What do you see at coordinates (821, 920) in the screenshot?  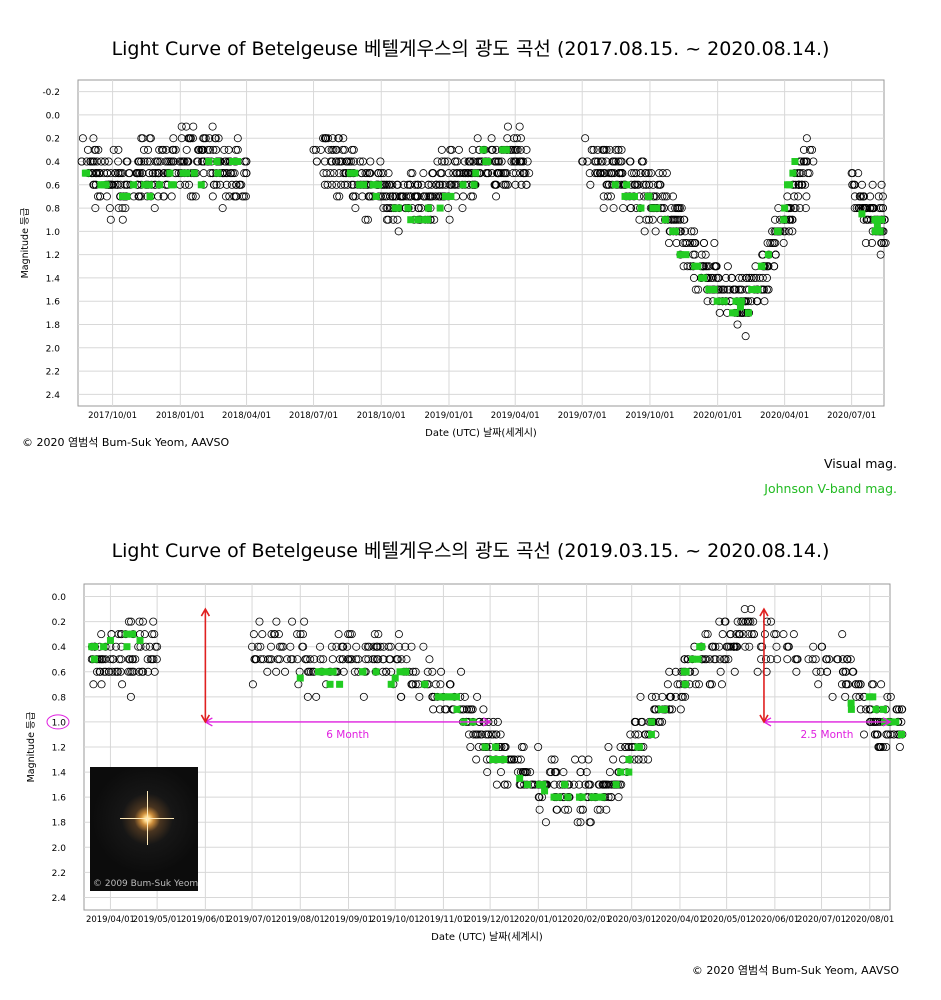 I see `x-tick-label: 2020/07/01` at bounding box center [821, 920].